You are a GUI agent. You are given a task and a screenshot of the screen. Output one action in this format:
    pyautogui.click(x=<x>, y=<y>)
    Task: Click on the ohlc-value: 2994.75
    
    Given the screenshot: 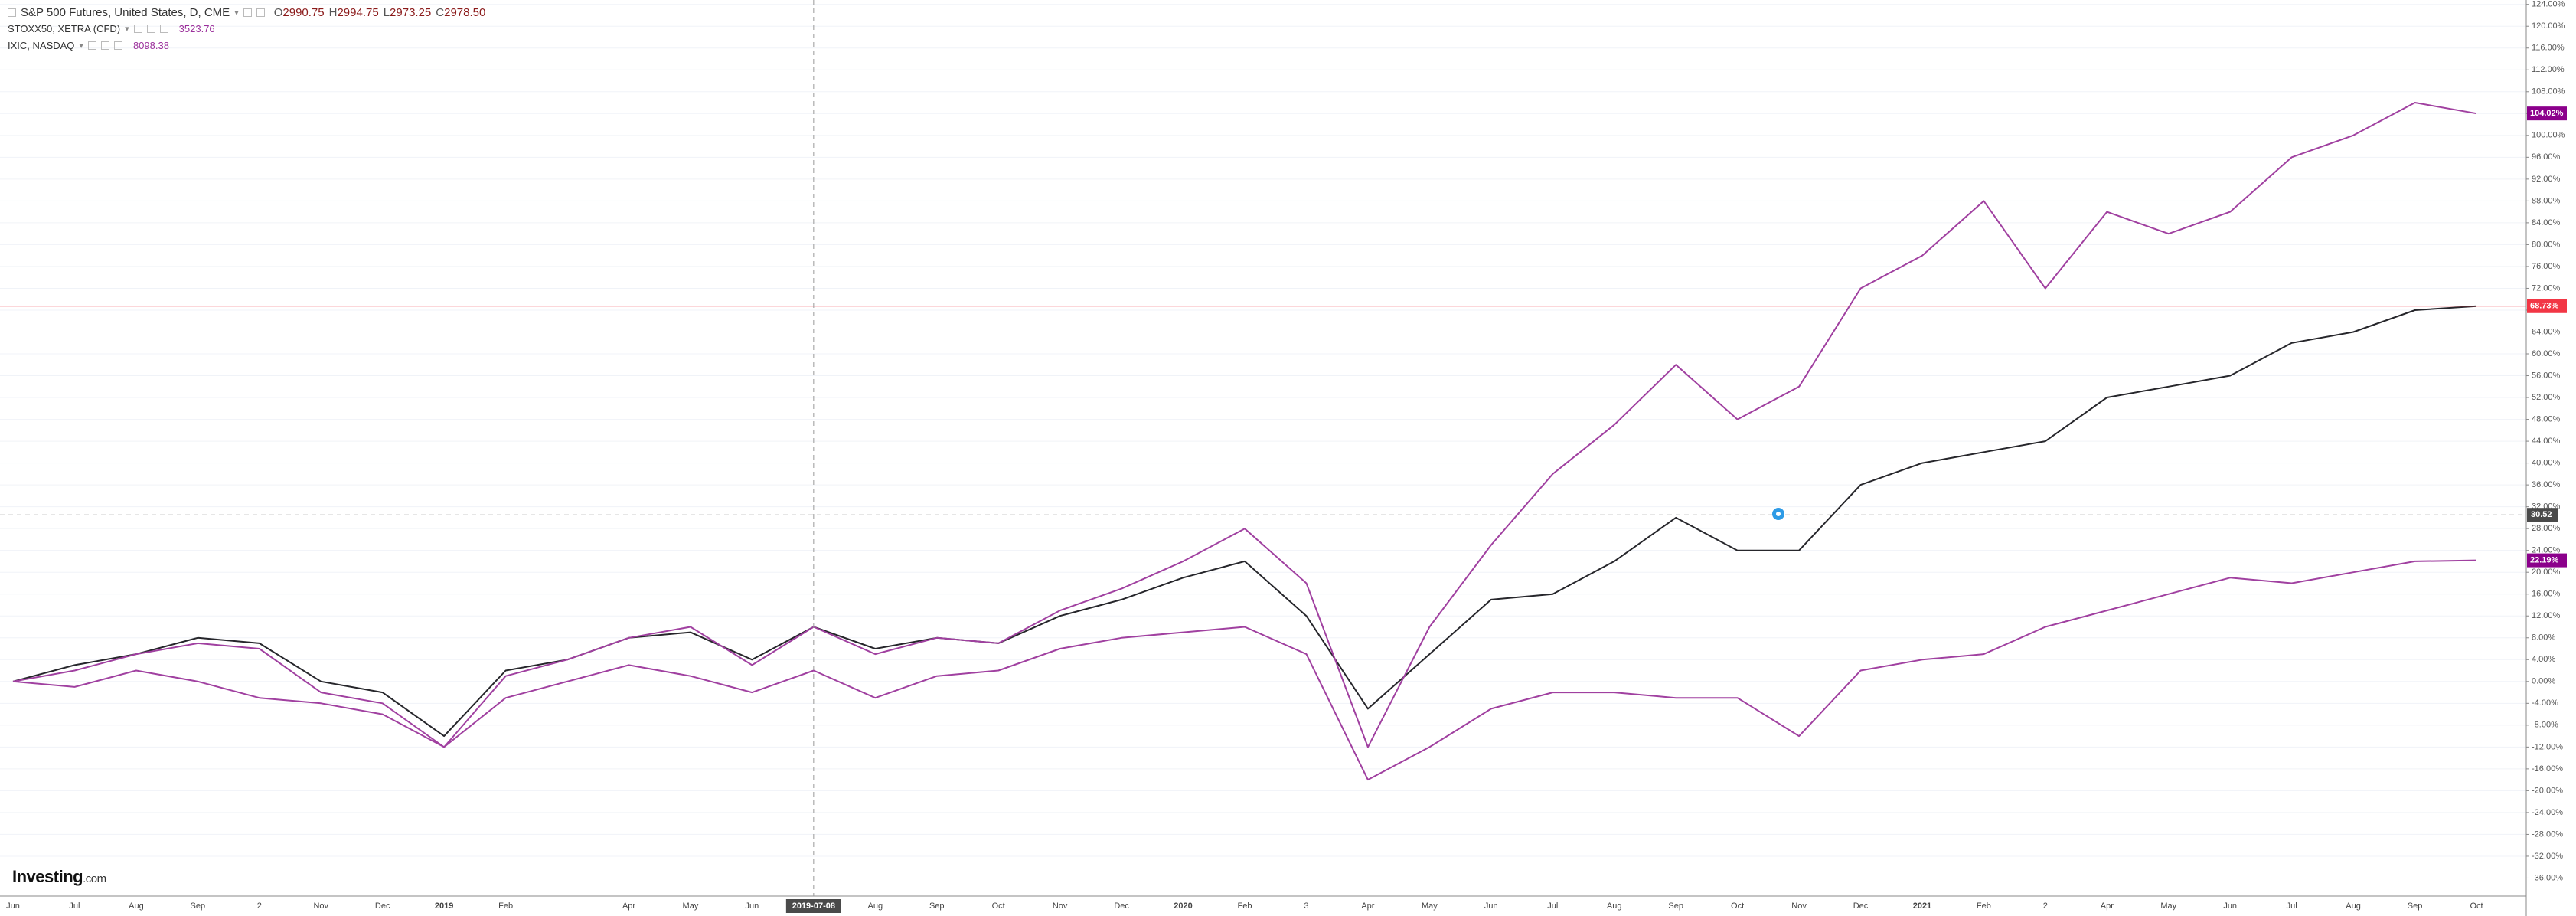 What is the action you would take?
    pyautogui.click(x=358, y=13)
    